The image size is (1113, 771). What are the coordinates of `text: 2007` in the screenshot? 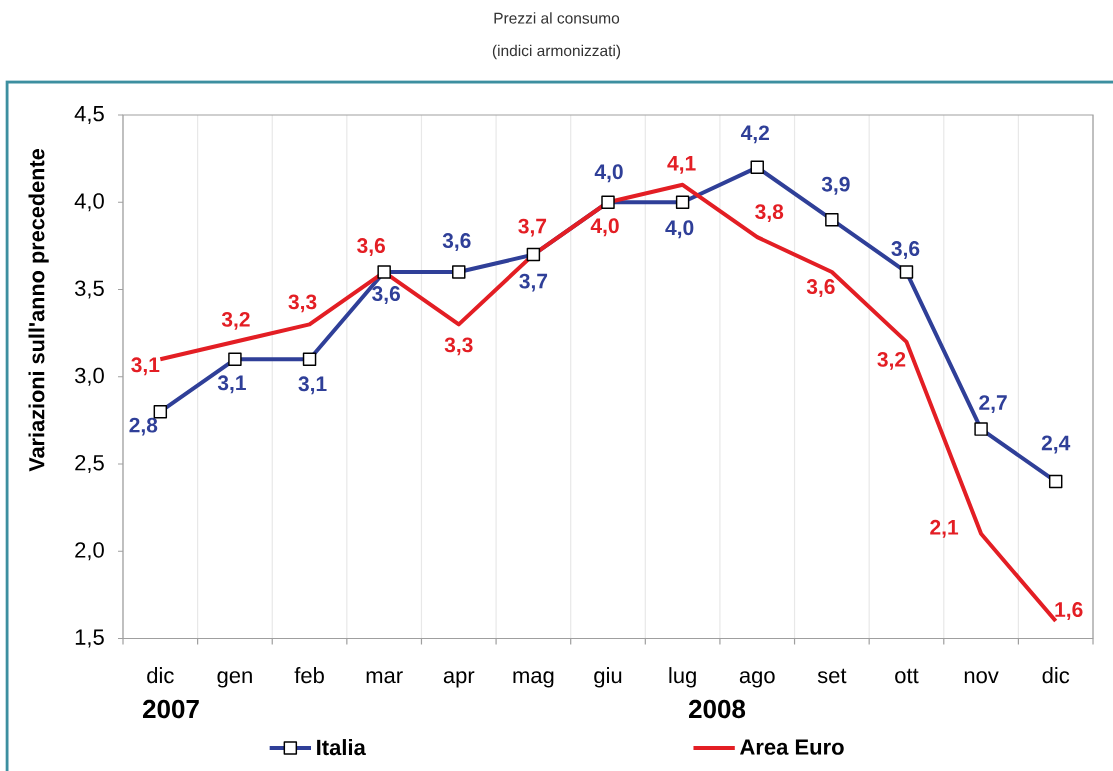 It's located at (170, 709).